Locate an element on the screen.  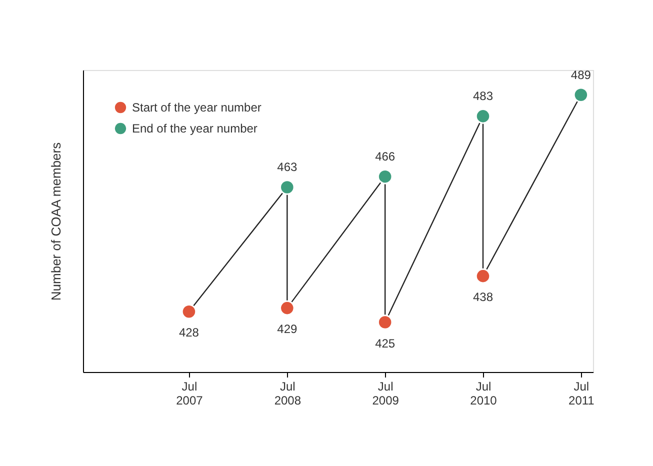
data-label: 489 is located at coordinates (581, 75).